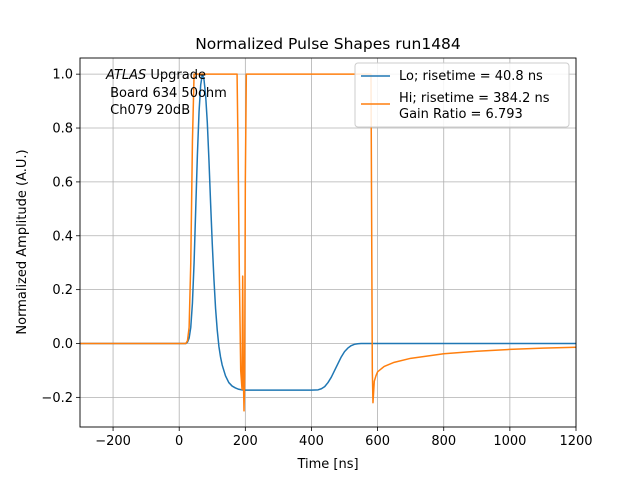 The height and width of the screenshot is (480, 640). I want to click on y-tick-label: 0.4, so click(62, 236).